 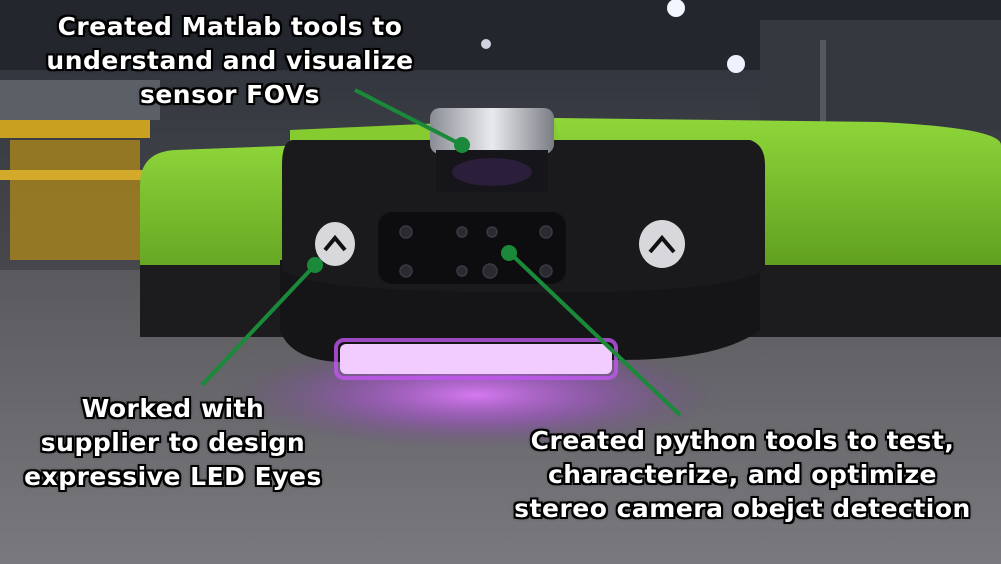 I want to click on callout-dot-lidar, so click(x=462, y=145).